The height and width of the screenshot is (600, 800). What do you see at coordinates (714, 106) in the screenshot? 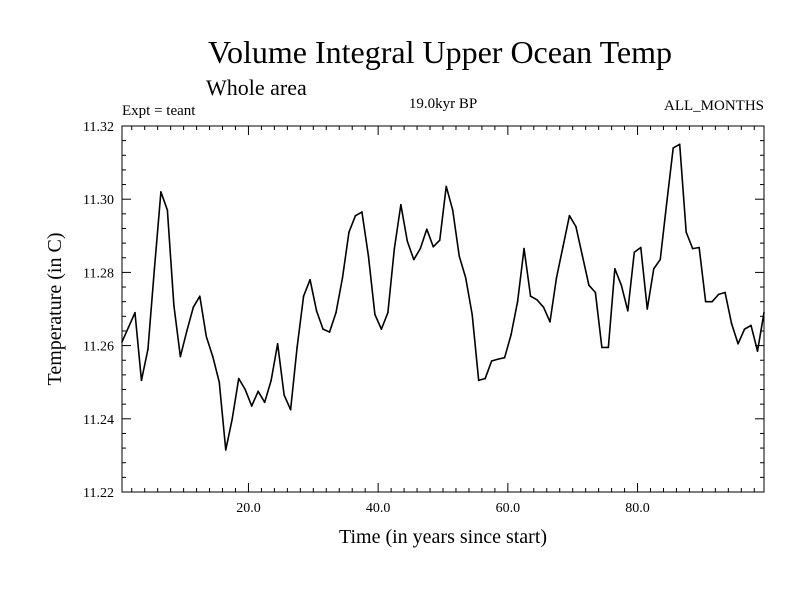
I see `months-label: ALL_MONTHS` at bounding box center [714, 106].